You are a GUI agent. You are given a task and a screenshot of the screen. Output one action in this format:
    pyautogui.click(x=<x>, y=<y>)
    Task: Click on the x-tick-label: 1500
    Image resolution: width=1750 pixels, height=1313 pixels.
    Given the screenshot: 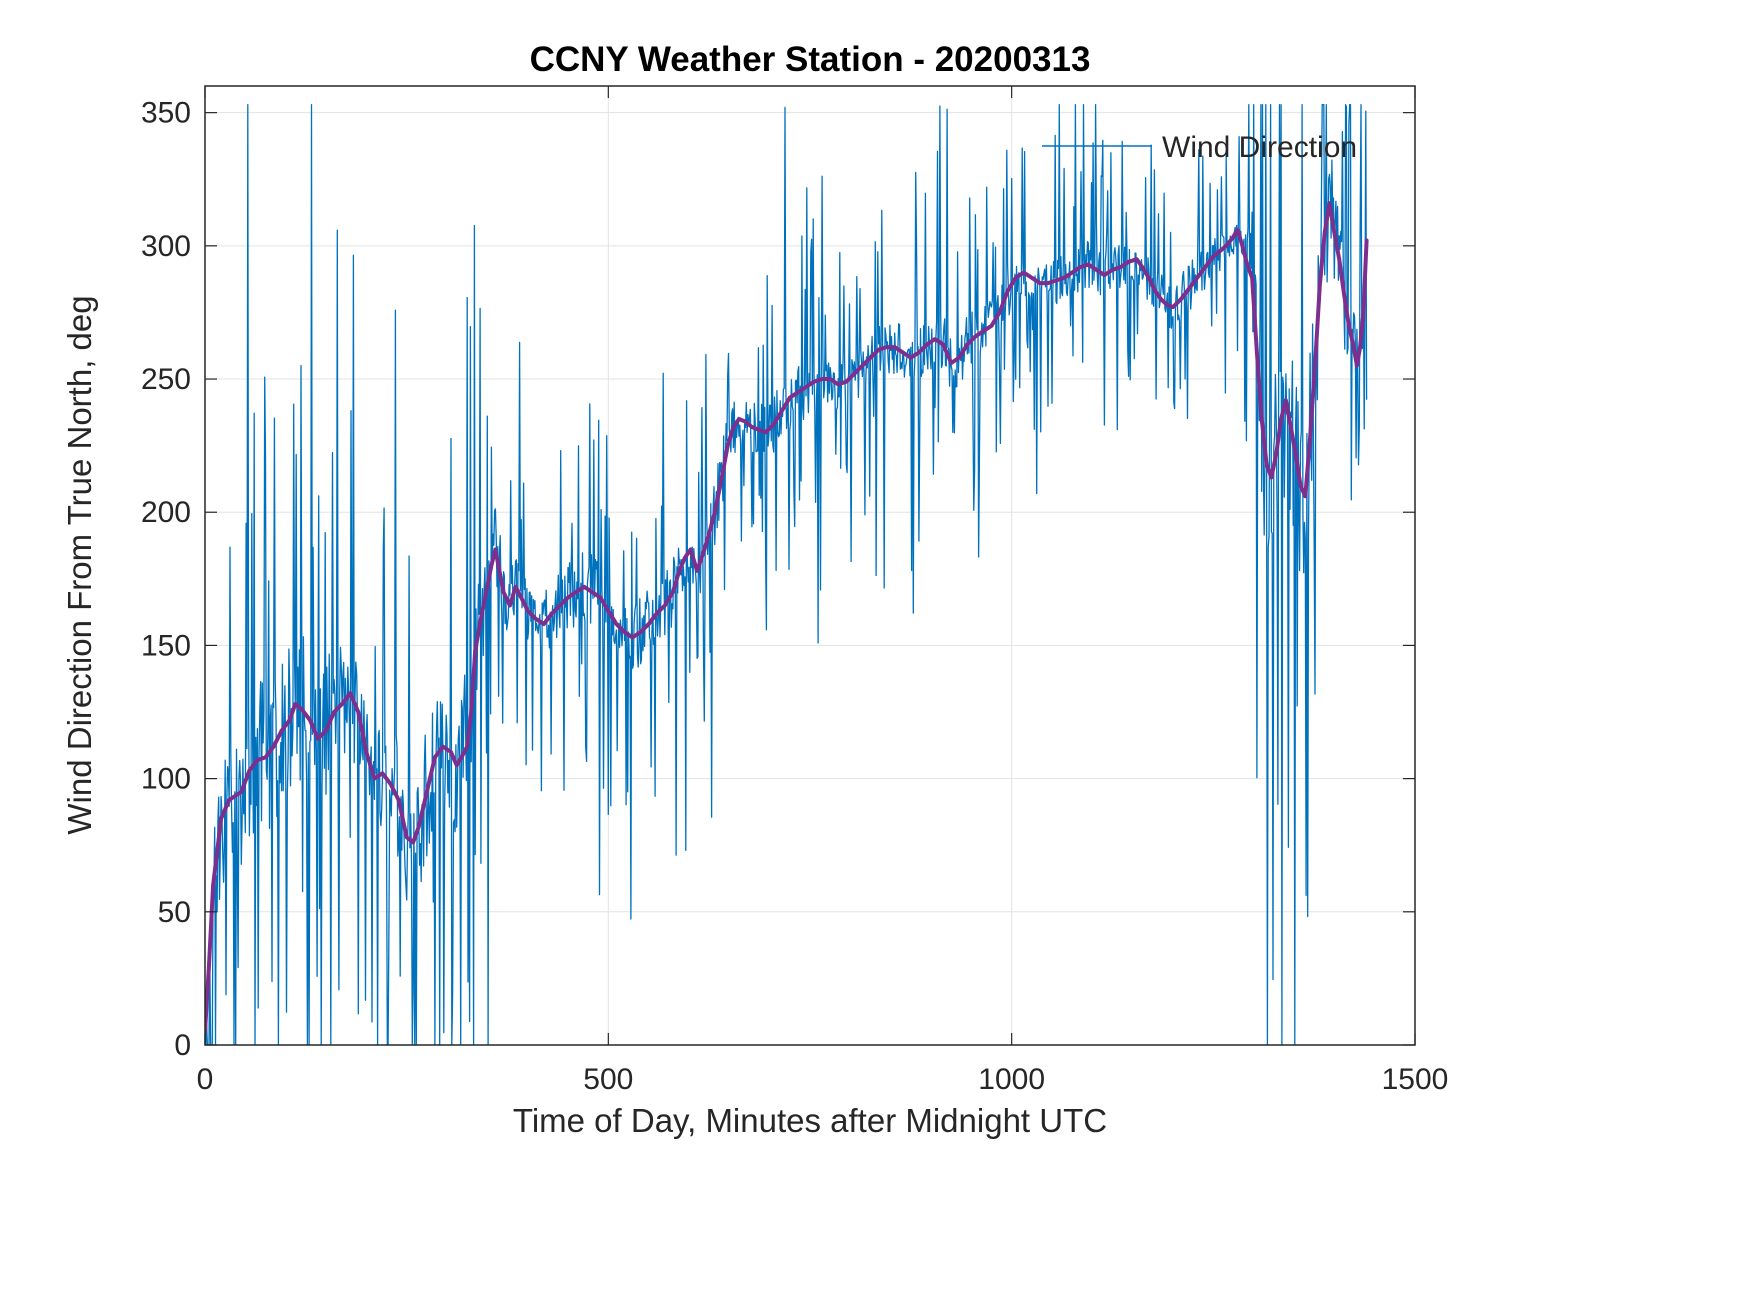 What is the action you would take?
    pyautogui.click(x=1415, y=1079)
    